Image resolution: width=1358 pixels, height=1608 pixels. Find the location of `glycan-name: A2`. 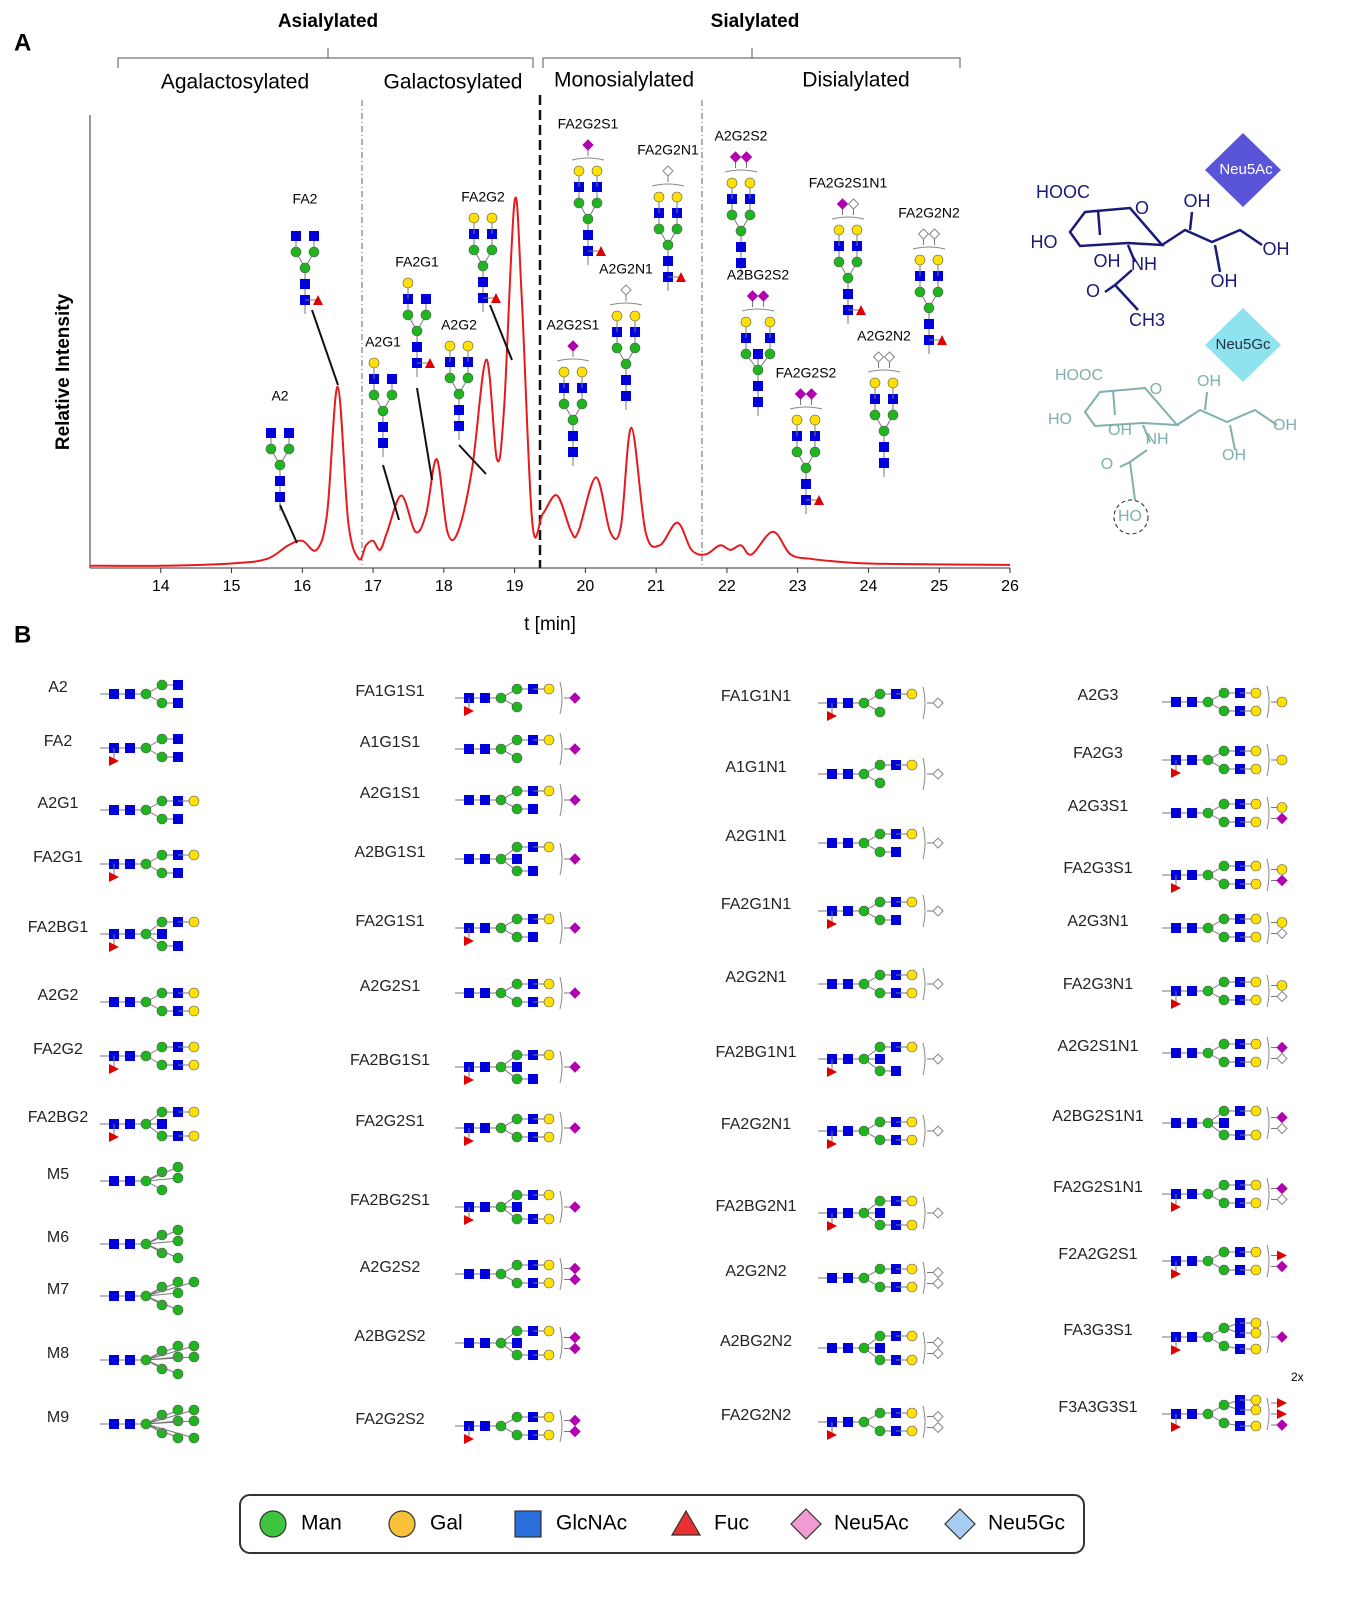

glycan-name: A2 is located at coordinates (58, 687).